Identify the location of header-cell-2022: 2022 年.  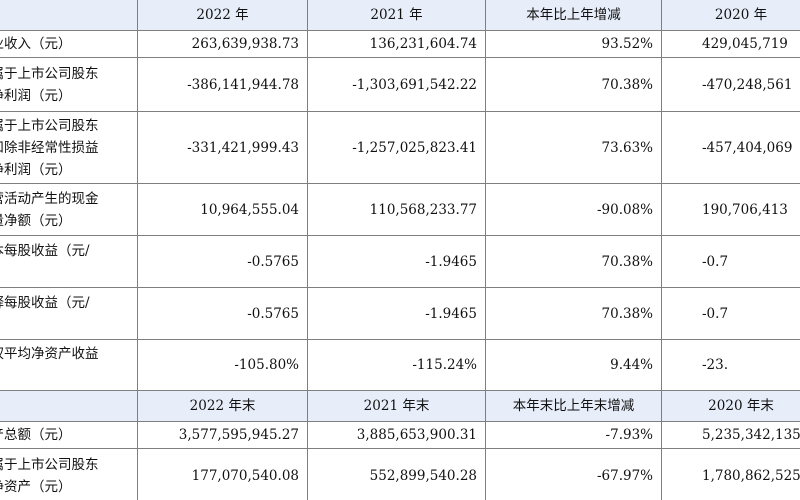
(222, 15).